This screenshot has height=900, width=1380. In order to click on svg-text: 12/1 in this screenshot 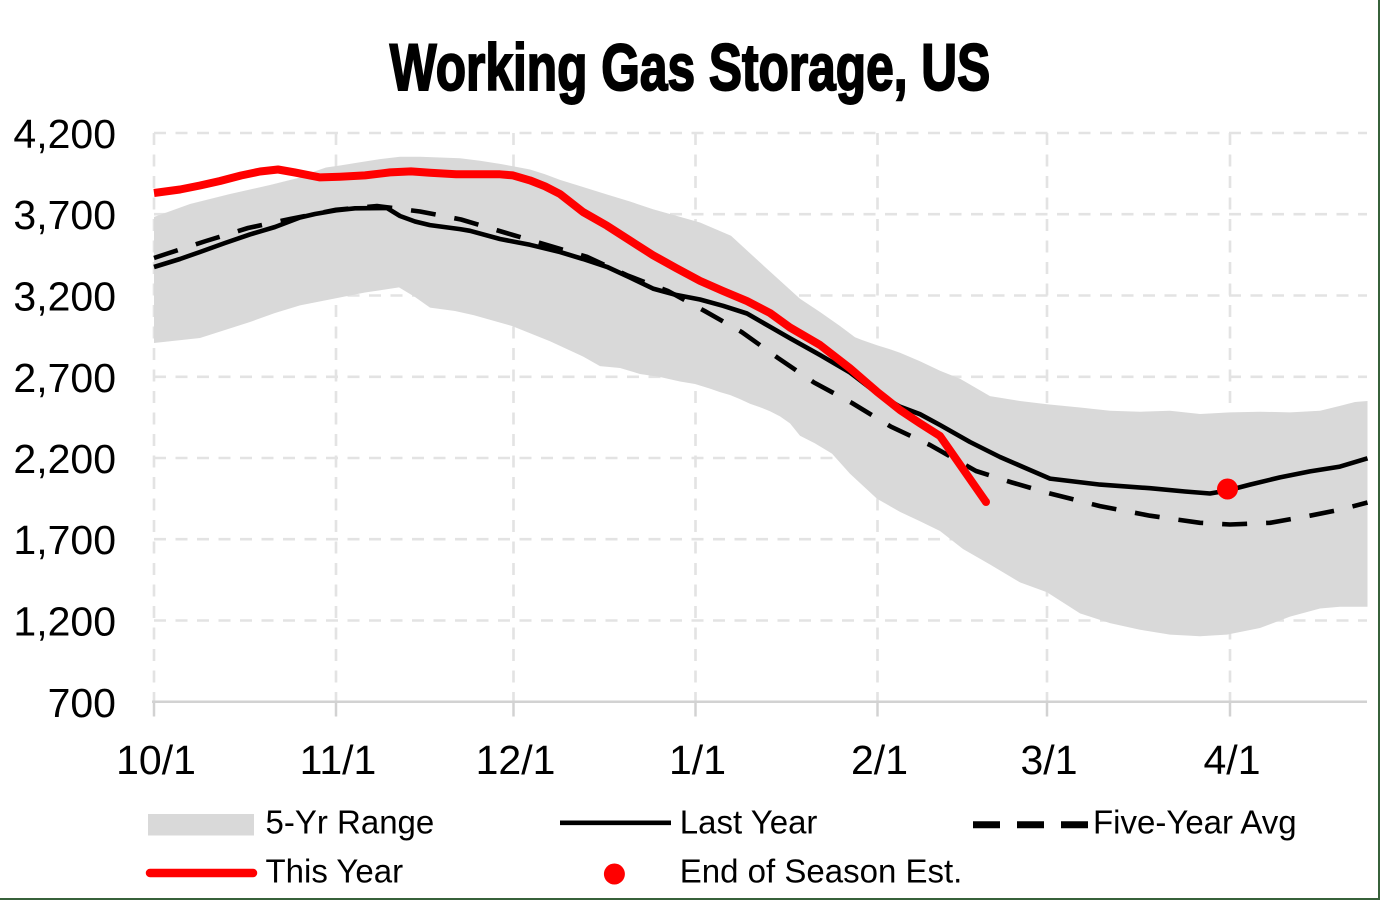, I will do `click(516, 760)`.